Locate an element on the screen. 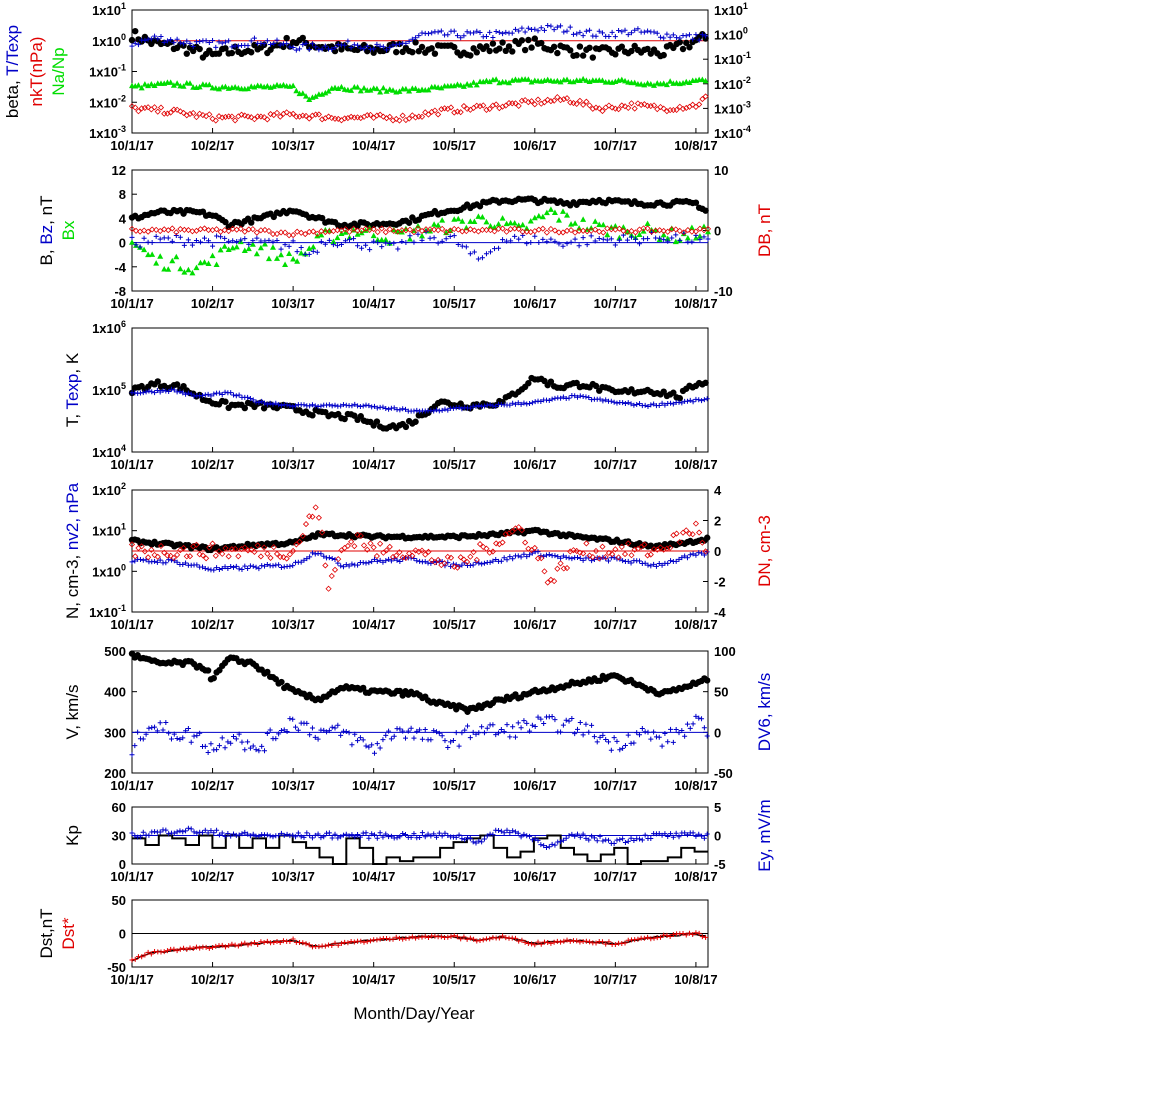 This screenshot has width=1152, height=1097. x-tick-label: 10/5/17 is located at coordinates (454, 303).